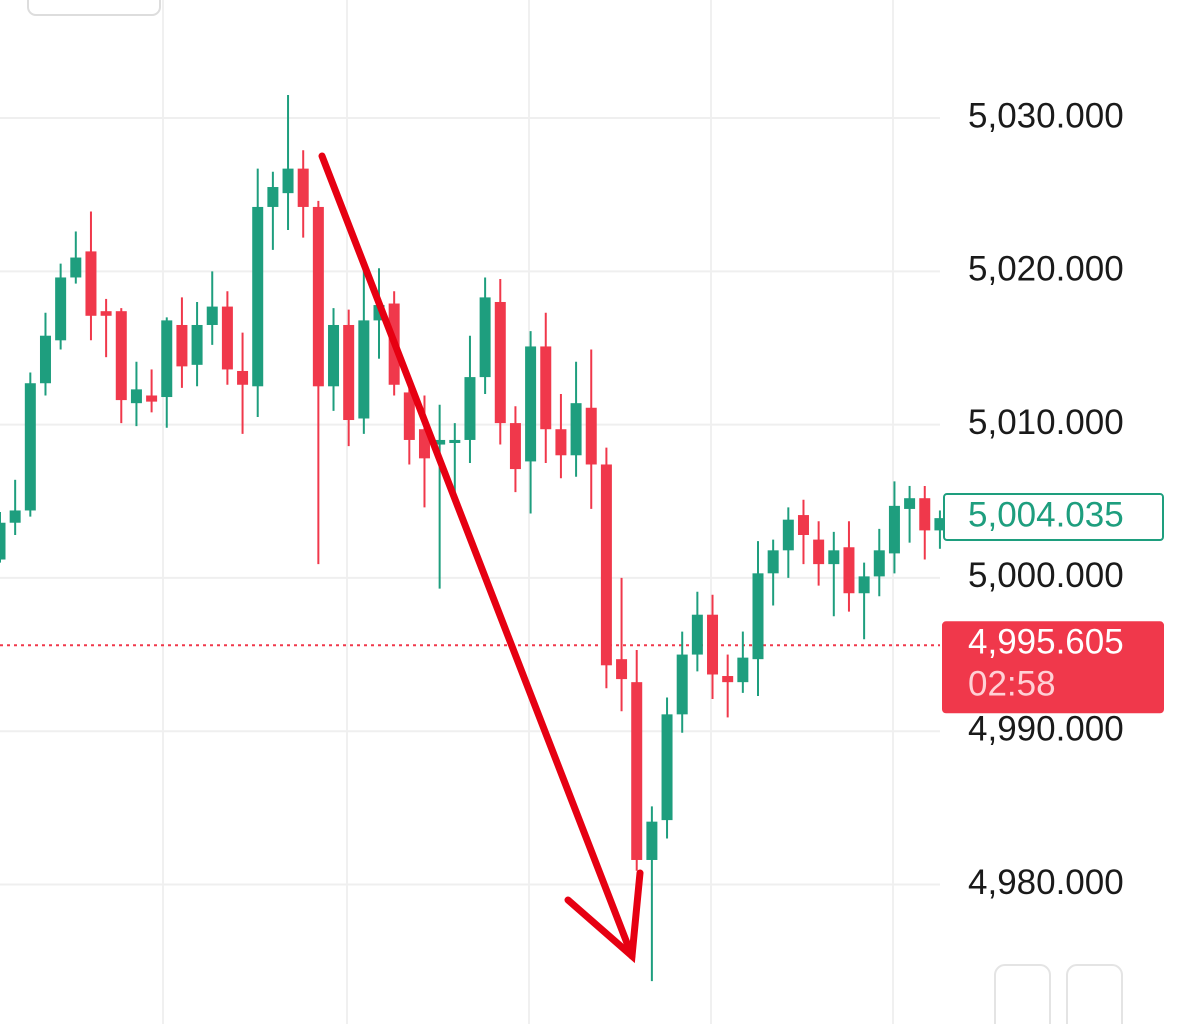  What do you see at coordinates (1046, 642) in the screenshot?
I see `price-tag-label: 4,995.605` at bounding box center [1046, 642].